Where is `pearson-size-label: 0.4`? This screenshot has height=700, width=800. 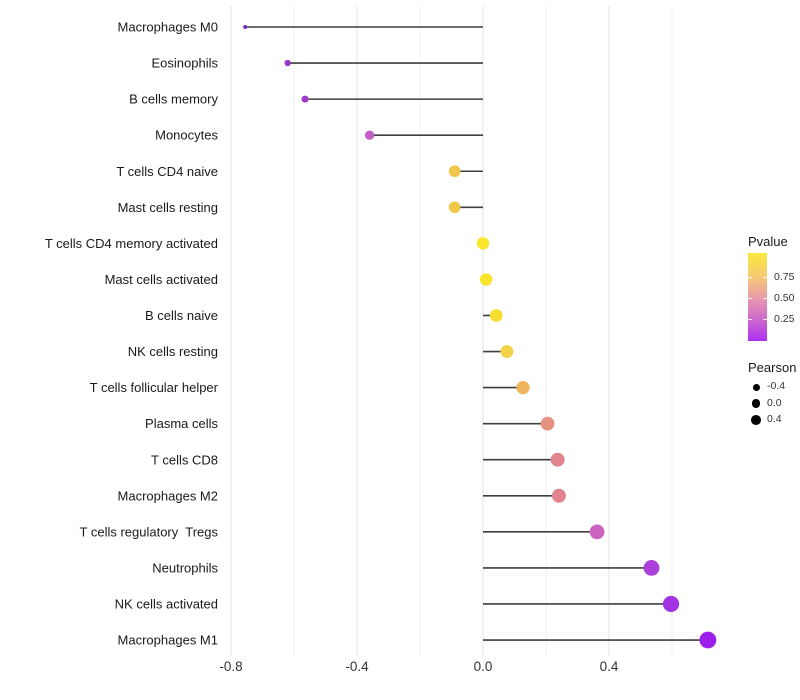
pearson-size-label: 0.4 is located at coordinates (774, 419).